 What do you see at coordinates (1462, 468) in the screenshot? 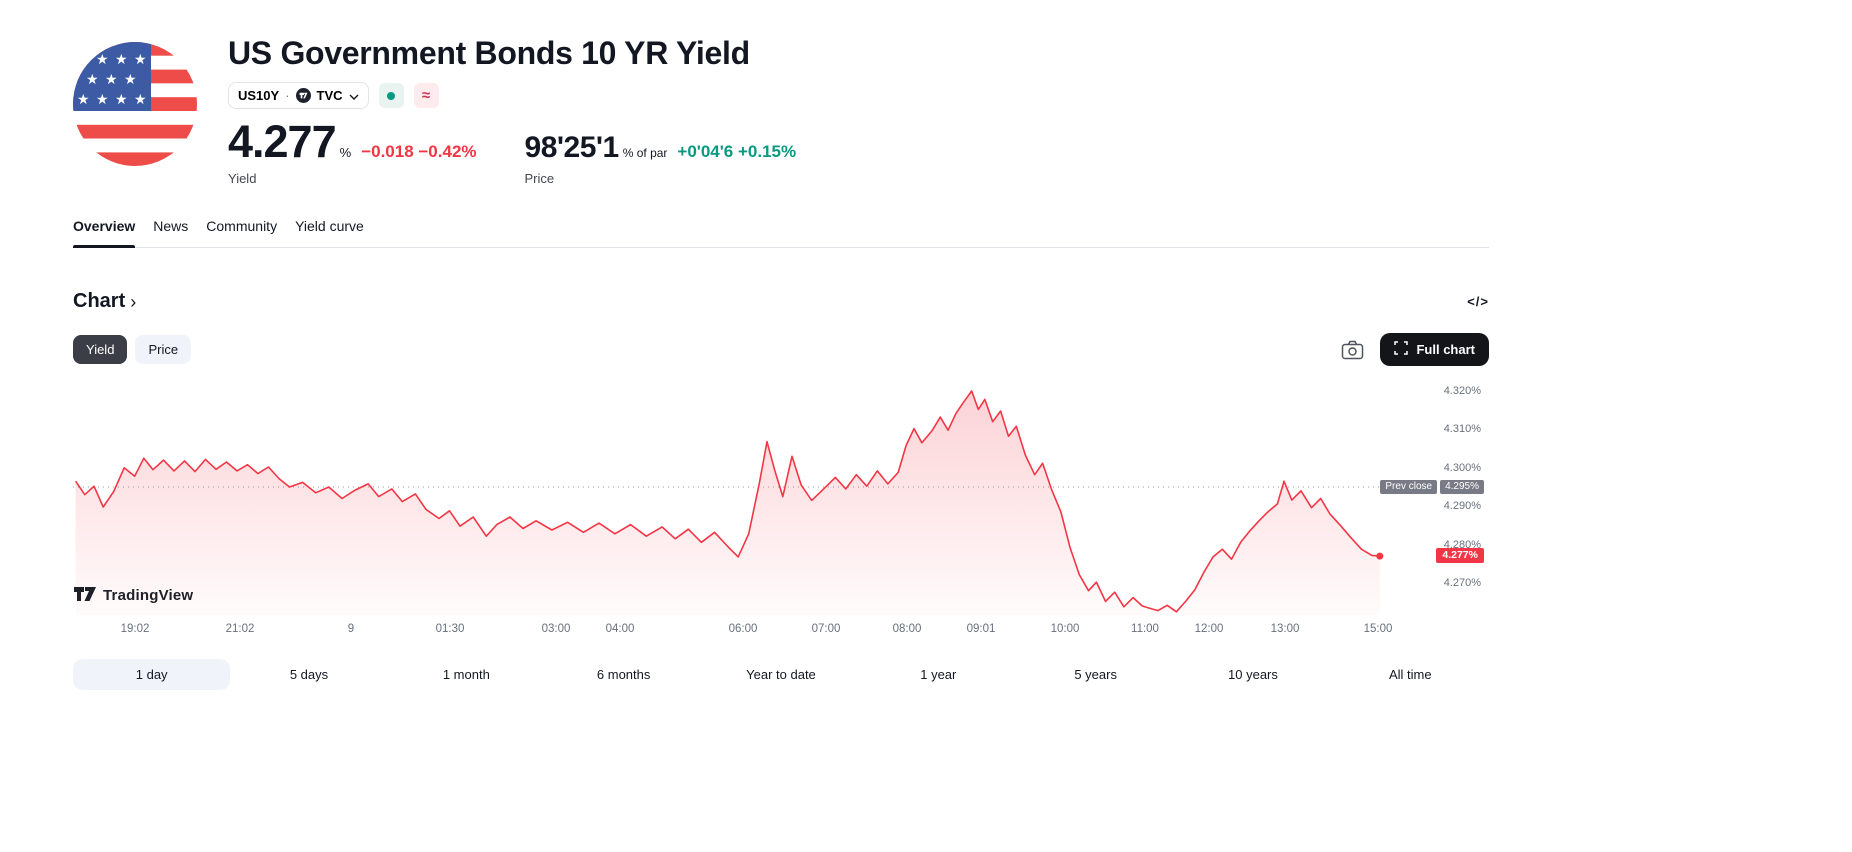
I see `y-axis-label: 4.300%` at bounding box center [1462, 468].